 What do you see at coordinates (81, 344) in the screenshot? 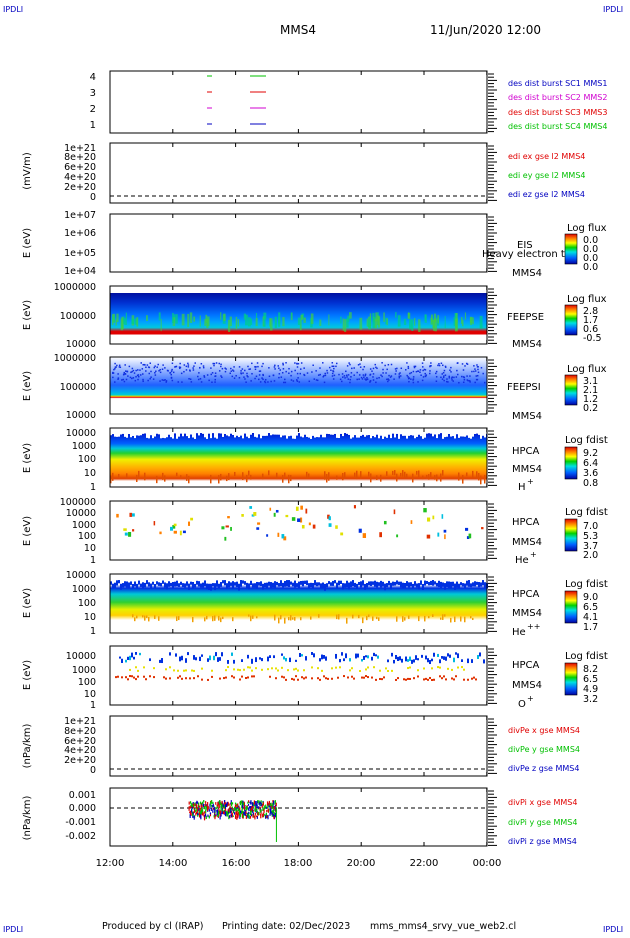
I see `feepse-ytick-2: 10000` at bounding box center [81, 344].